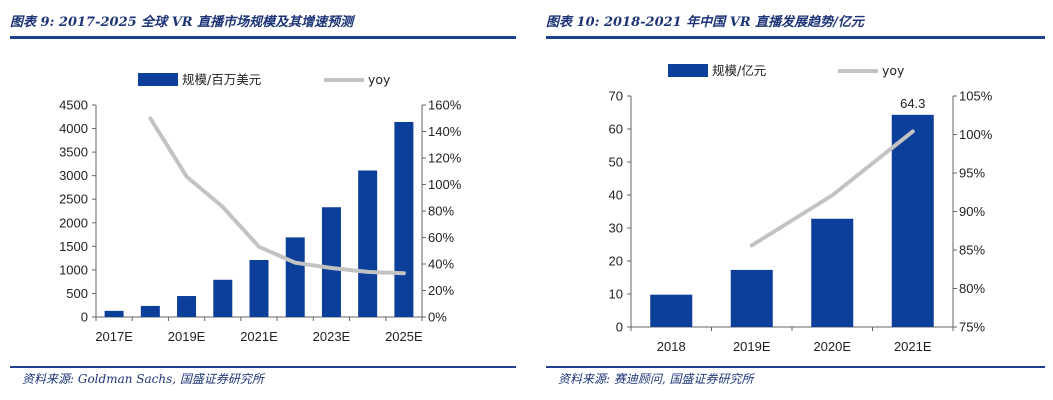 Image resolution: width=1053 pixels, height=400 pixels. Describe the element at coordinates (73, 222) in the screenshot. I see `left-axis-tick-label: 2000` at that location.